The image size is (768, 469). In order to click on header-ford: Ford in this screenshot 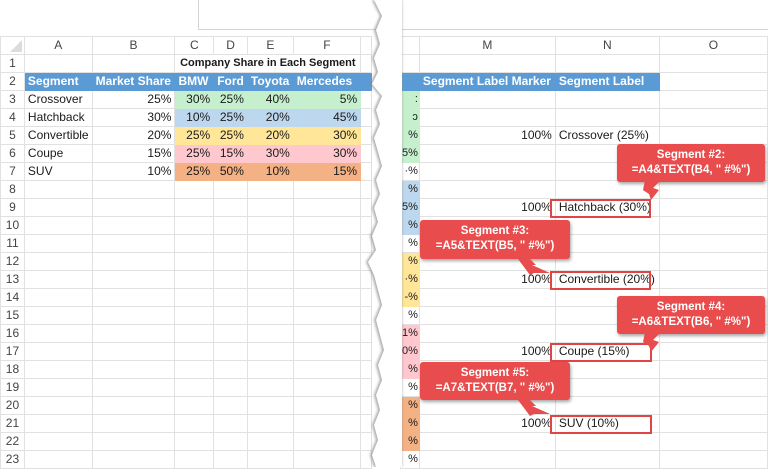, I will do `click(230, 81)`.